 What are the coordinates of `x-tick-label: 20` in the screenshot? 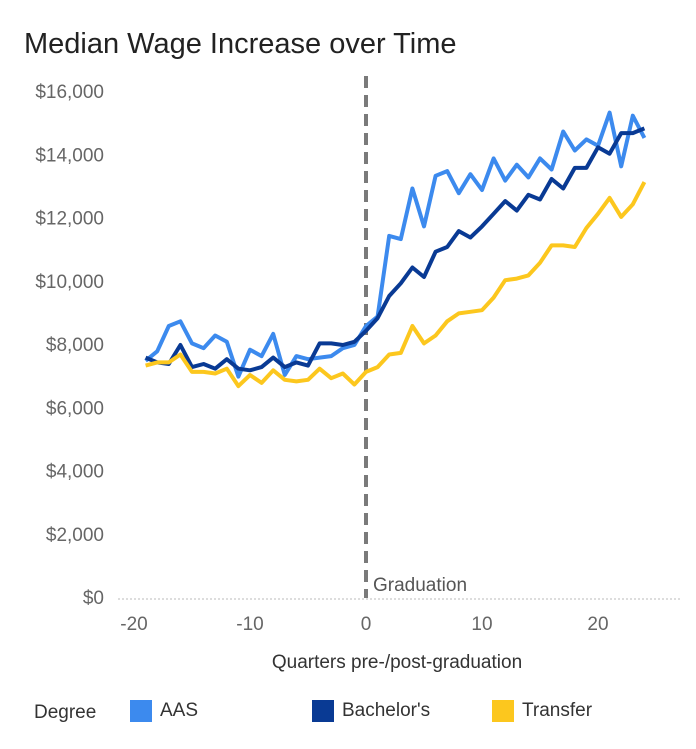 It's located at (597, 624).